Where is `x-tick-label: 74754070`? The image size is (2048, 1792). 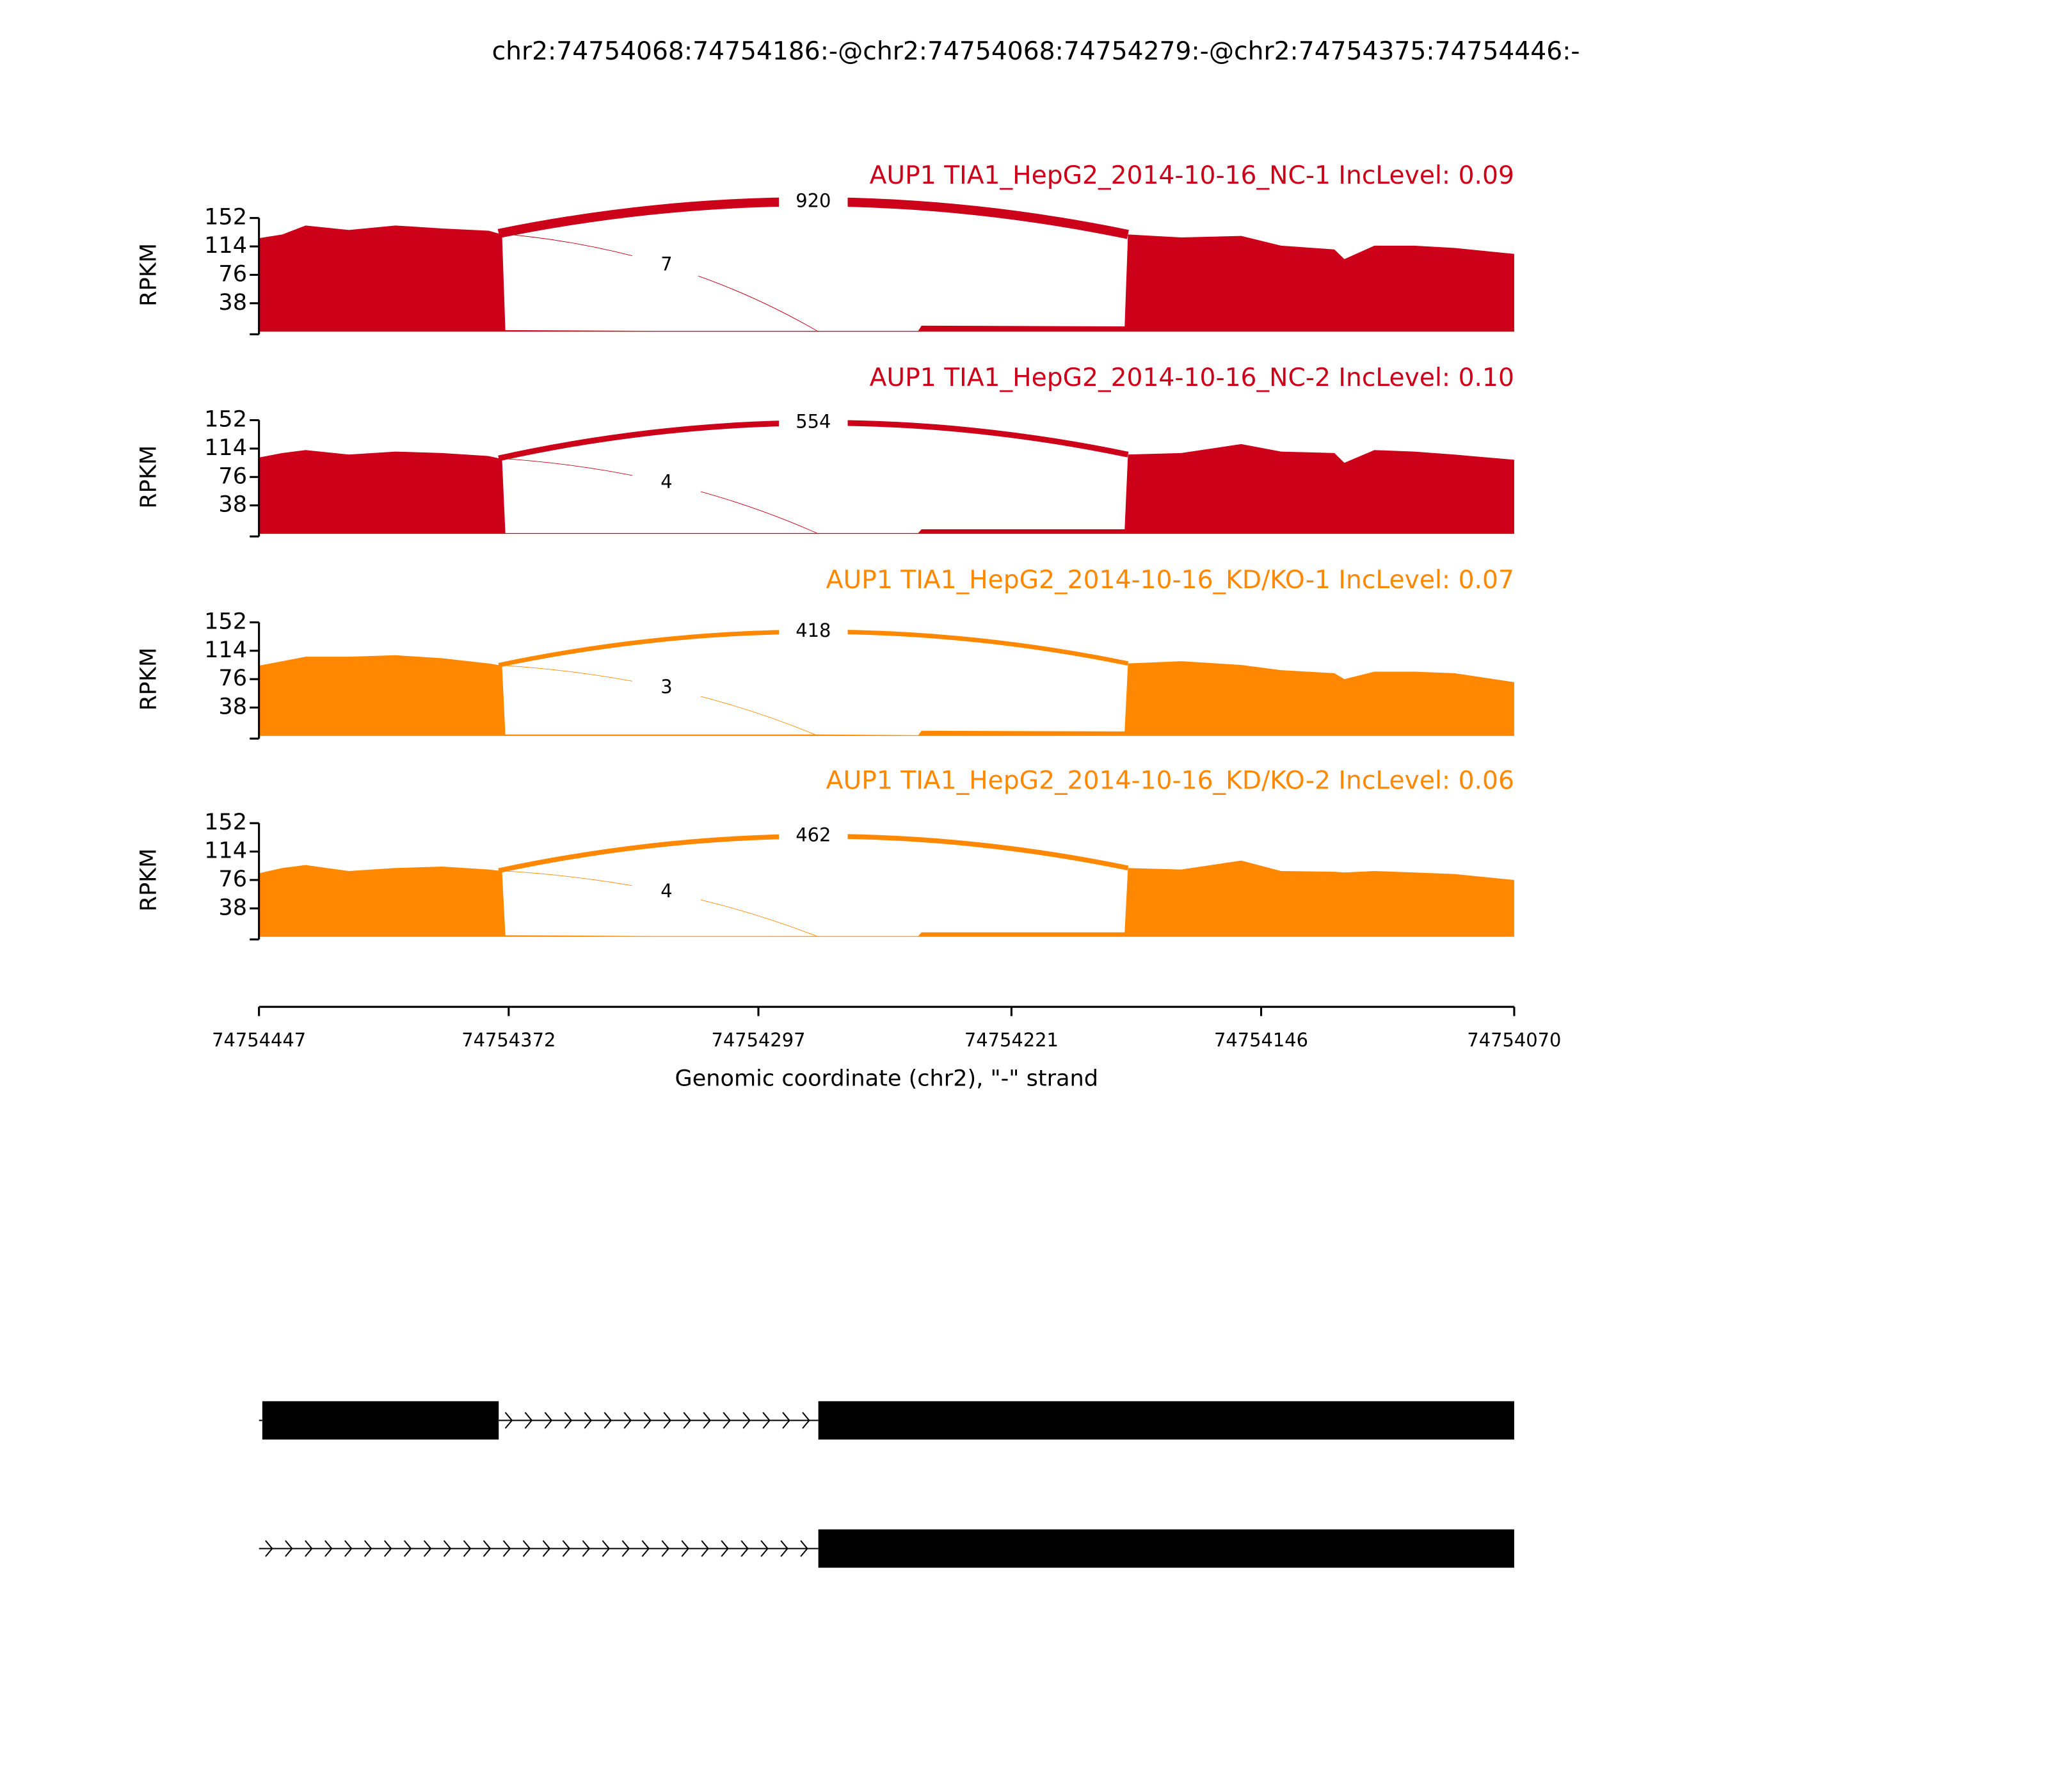
x-tick-label: 74754070 is located at coordinates (1514, 1040).